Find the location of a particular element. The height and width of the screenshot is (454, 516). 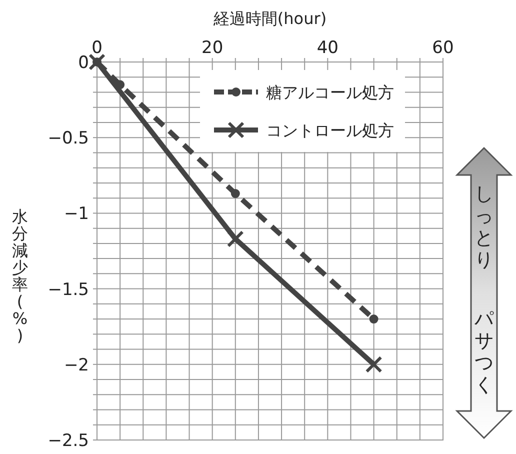

y-tick-label: 0 is located at coordinates (83, 63).